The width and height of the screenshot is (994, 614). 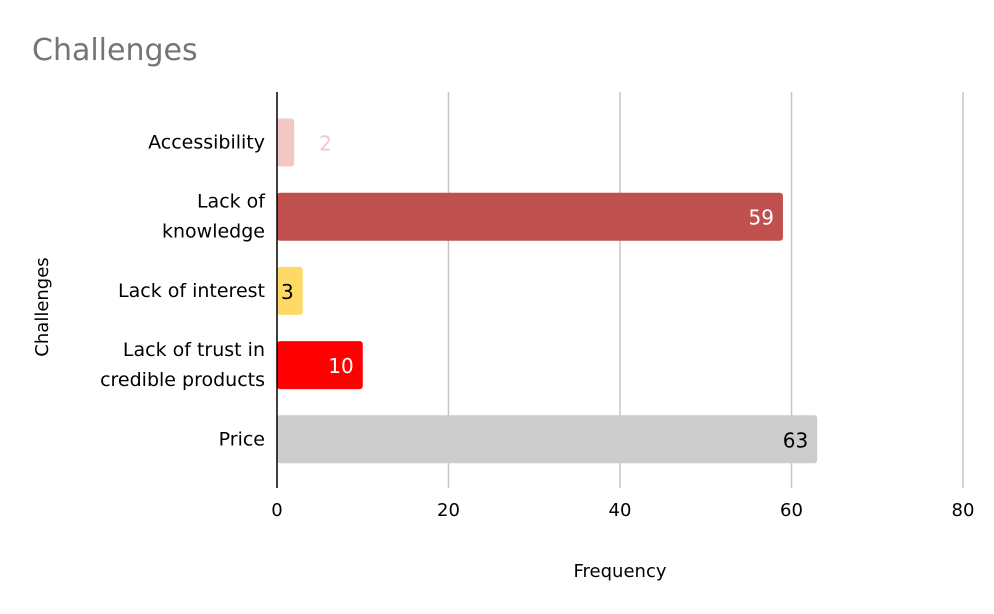 I want to click on y-axis-title: Challenges, so click(x=42, y=306).